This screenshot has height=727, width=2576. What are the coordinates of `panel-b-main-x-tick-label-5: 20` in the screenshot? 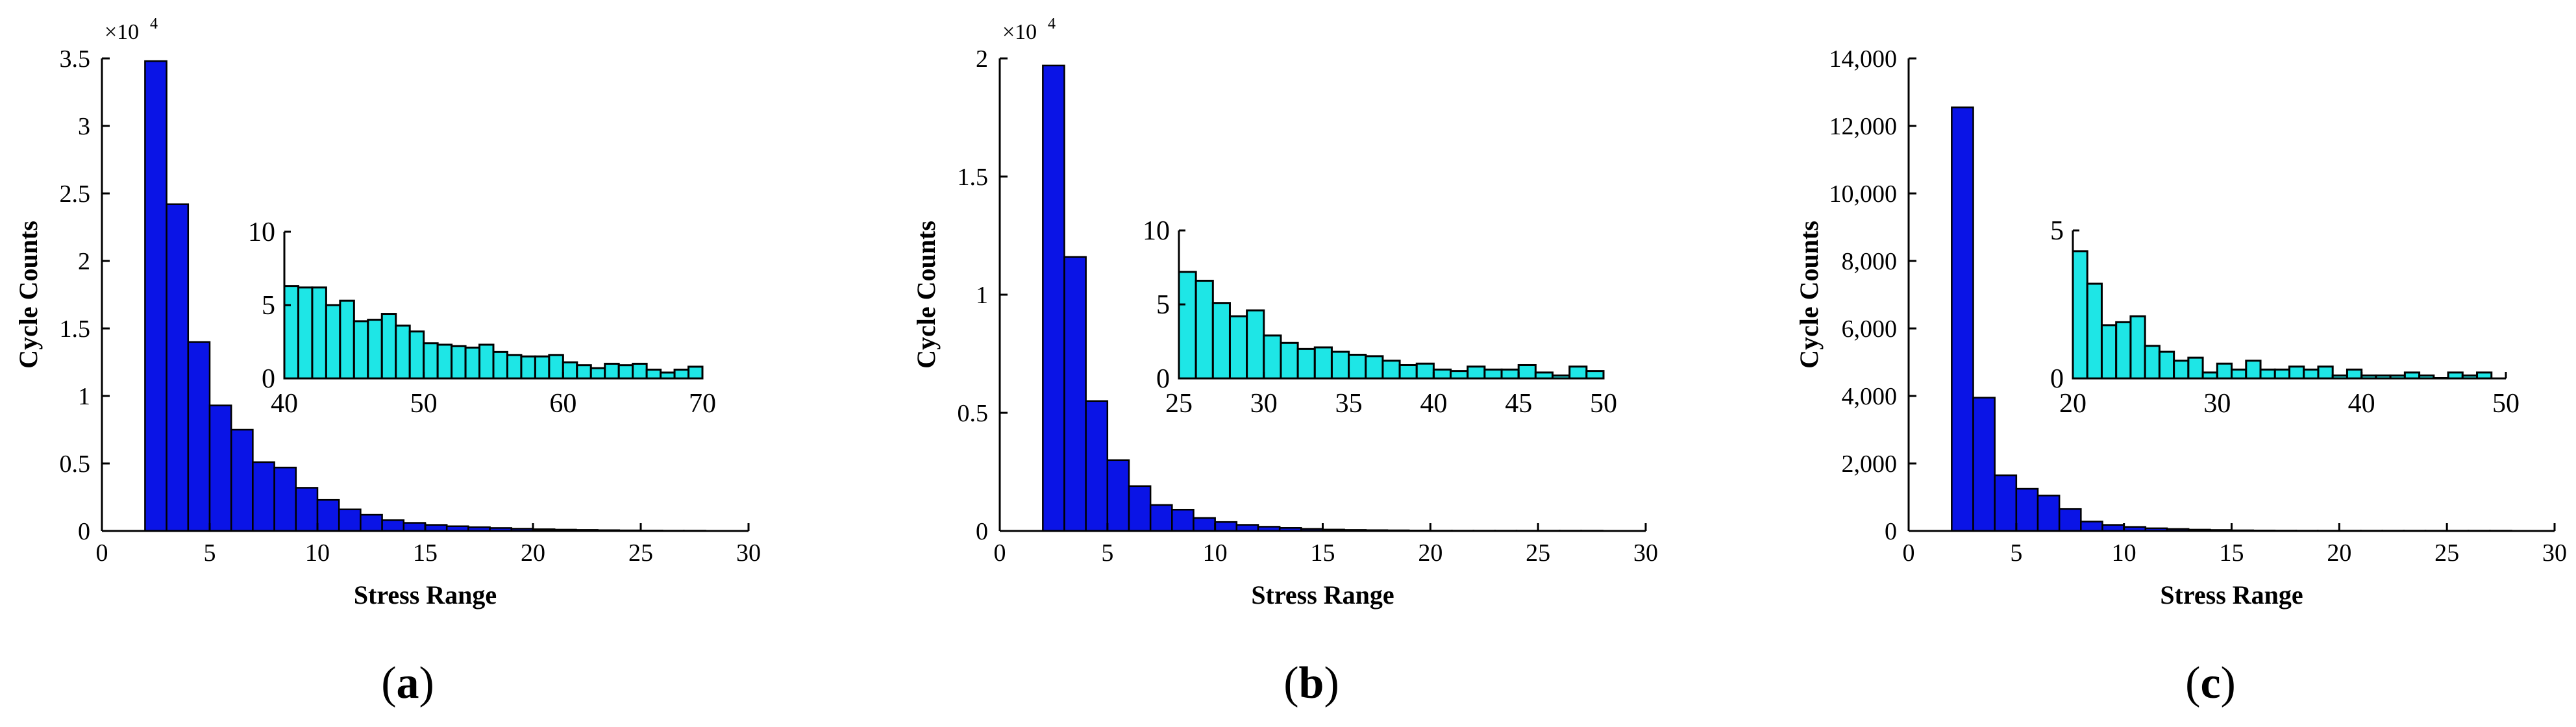 It's located at (1430, 553).